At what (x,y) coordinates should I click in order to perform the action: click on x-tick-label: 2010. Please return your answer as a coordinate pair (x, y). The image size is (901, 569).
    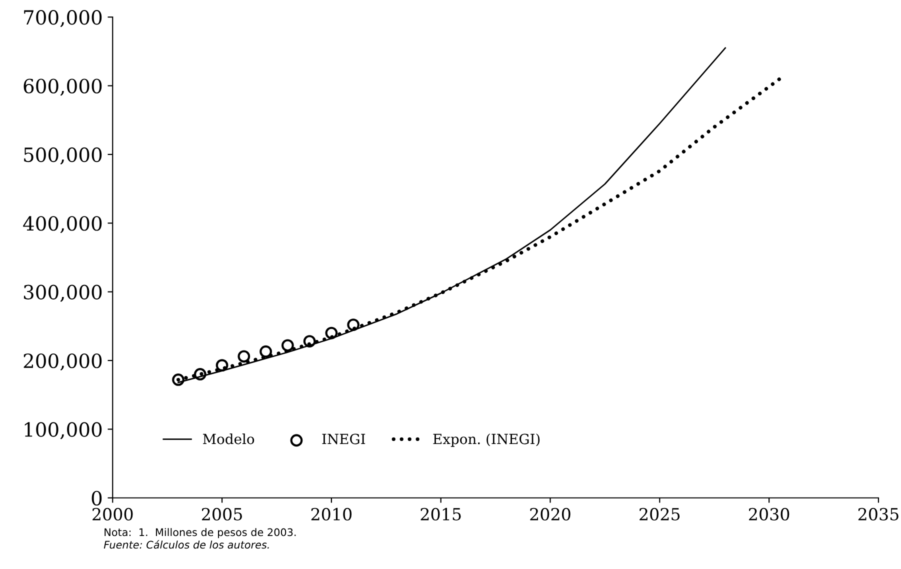
    Looking at the image, I should click on (331, 514).